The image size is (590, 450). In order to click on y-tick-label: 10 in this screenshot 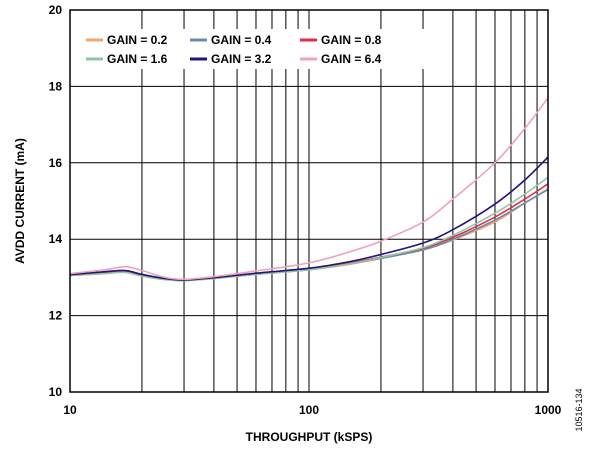, I will do `click(56, 392)`.